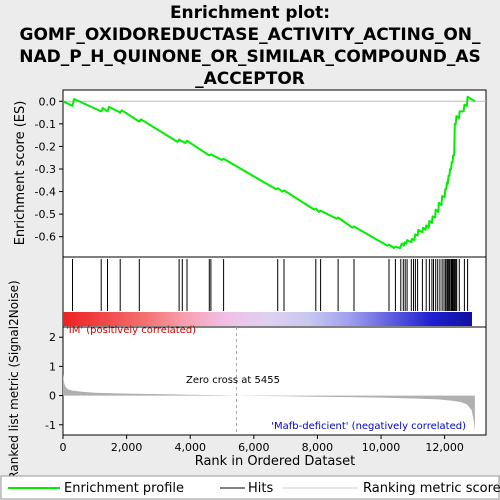  Describe the element at coordinates (250, 13) in the screenshot. I see `title-line-1: Enrichment plot:` at that location.